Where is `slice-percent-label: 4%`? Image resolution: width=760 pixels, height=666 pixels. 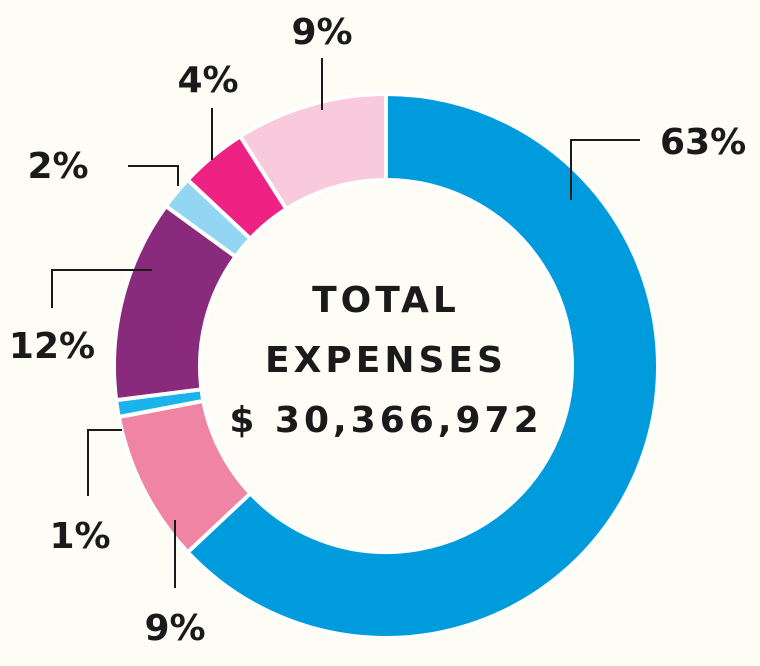 slice-percent-label: 4% is located at coordinates (207, 80).